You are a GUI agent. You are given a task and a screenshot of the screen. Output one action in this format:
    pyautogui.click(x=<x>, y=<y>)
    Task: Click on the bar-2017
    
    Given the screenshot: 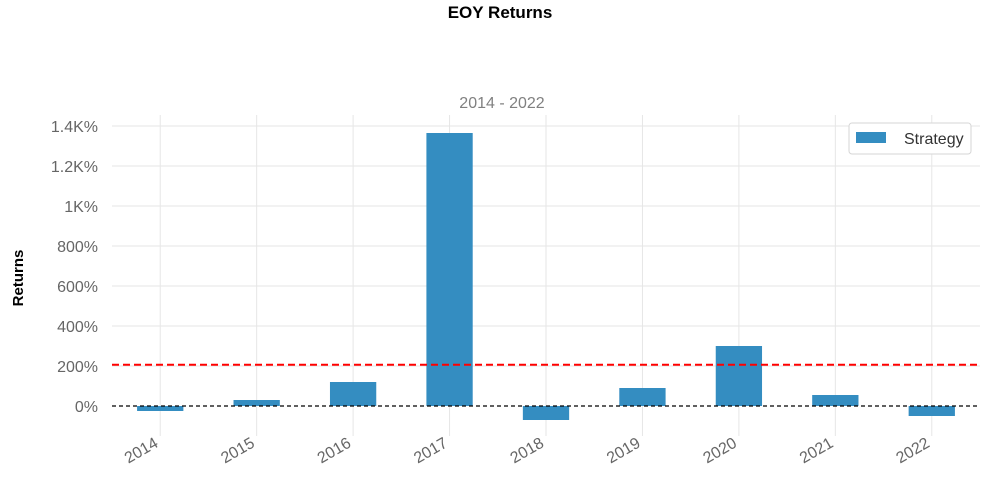 What is the action you would take?
    pyautogui.click(x=449, y=269)
    